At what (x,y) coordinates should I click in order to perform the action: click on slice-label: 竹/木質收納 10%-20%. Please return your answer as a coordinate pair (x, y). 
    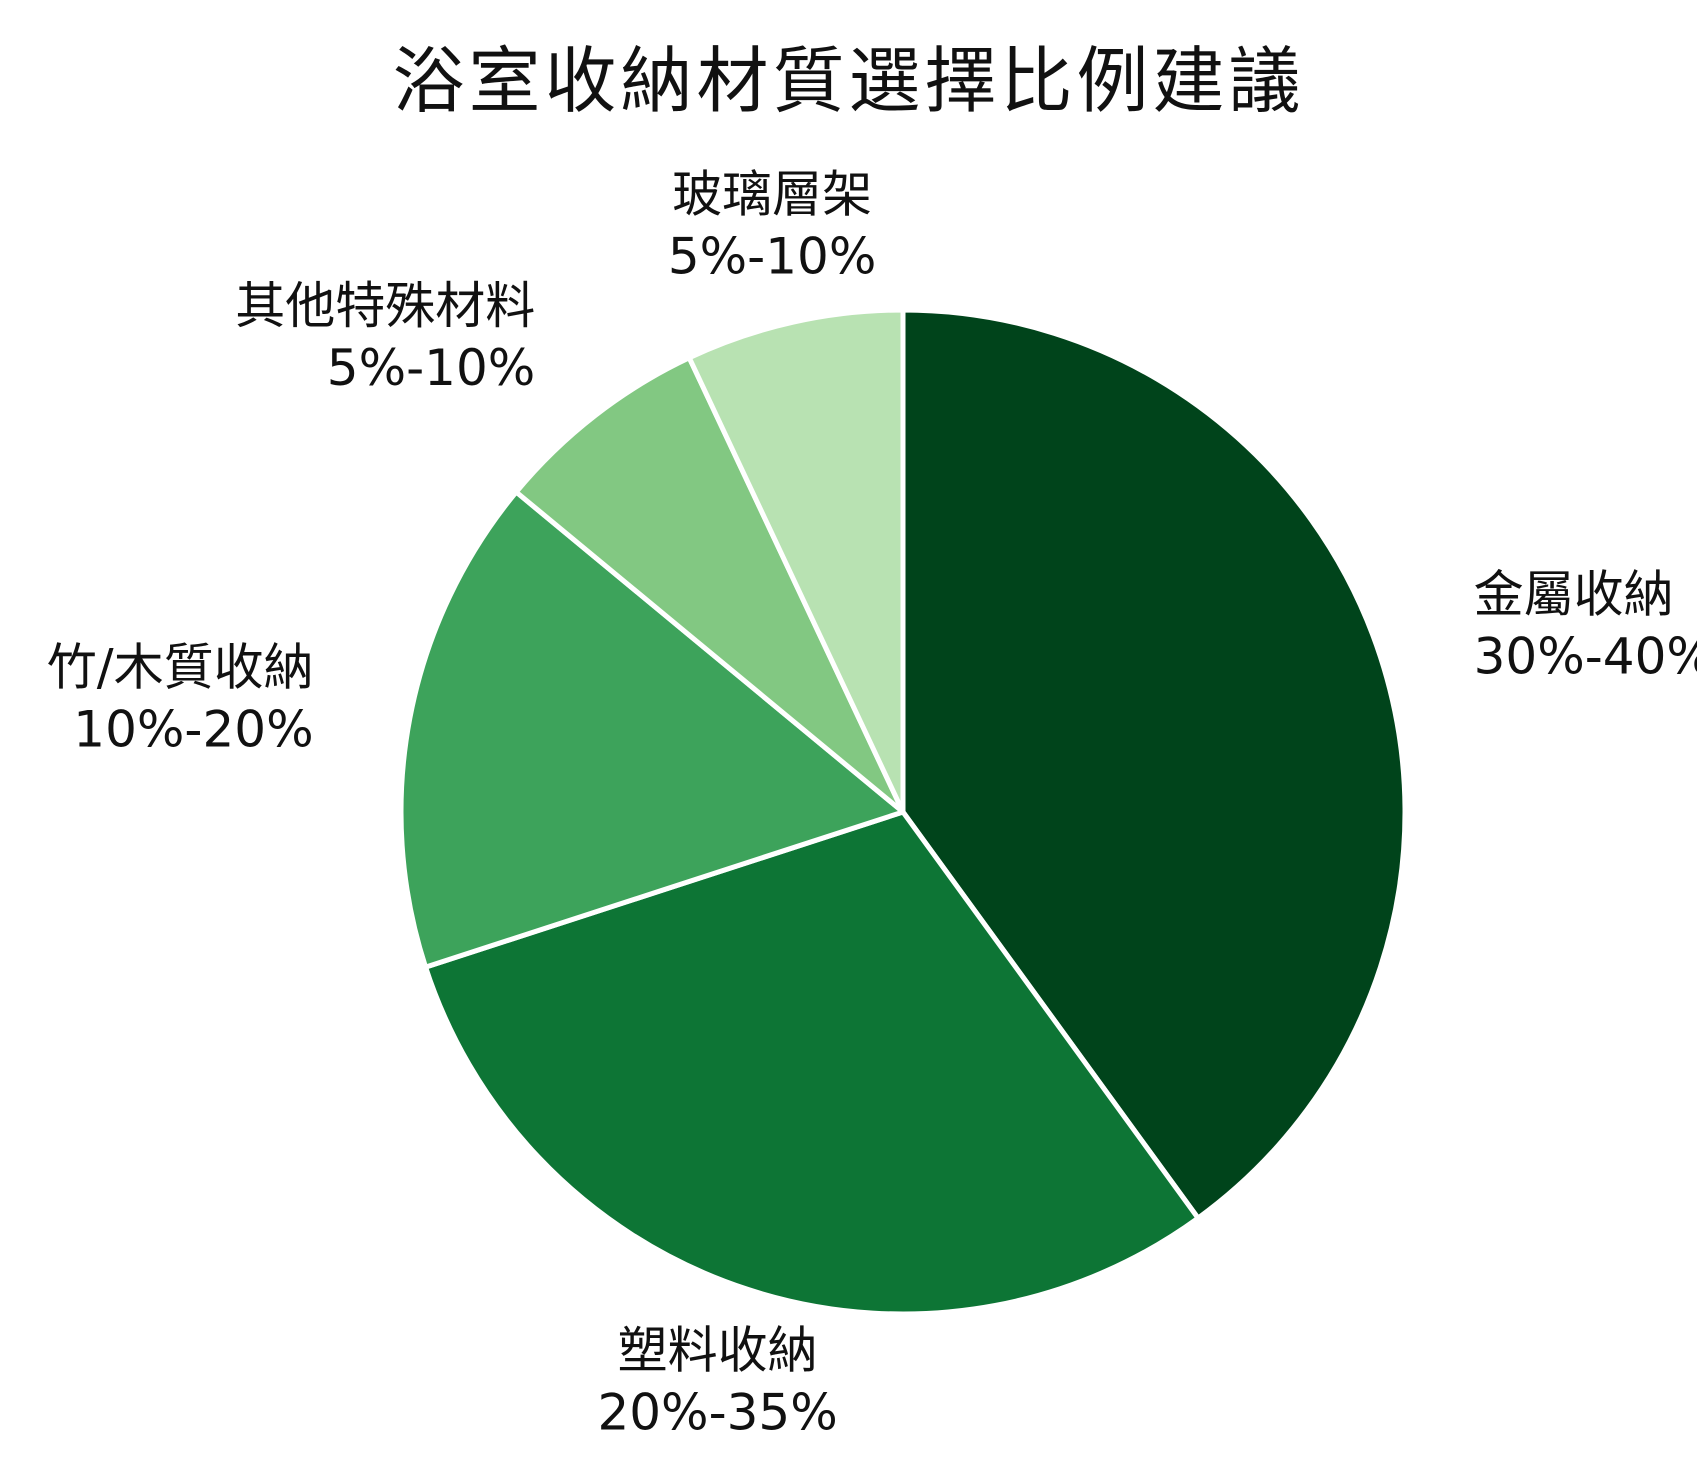
    Looking at the image, I should click on (180, 699).